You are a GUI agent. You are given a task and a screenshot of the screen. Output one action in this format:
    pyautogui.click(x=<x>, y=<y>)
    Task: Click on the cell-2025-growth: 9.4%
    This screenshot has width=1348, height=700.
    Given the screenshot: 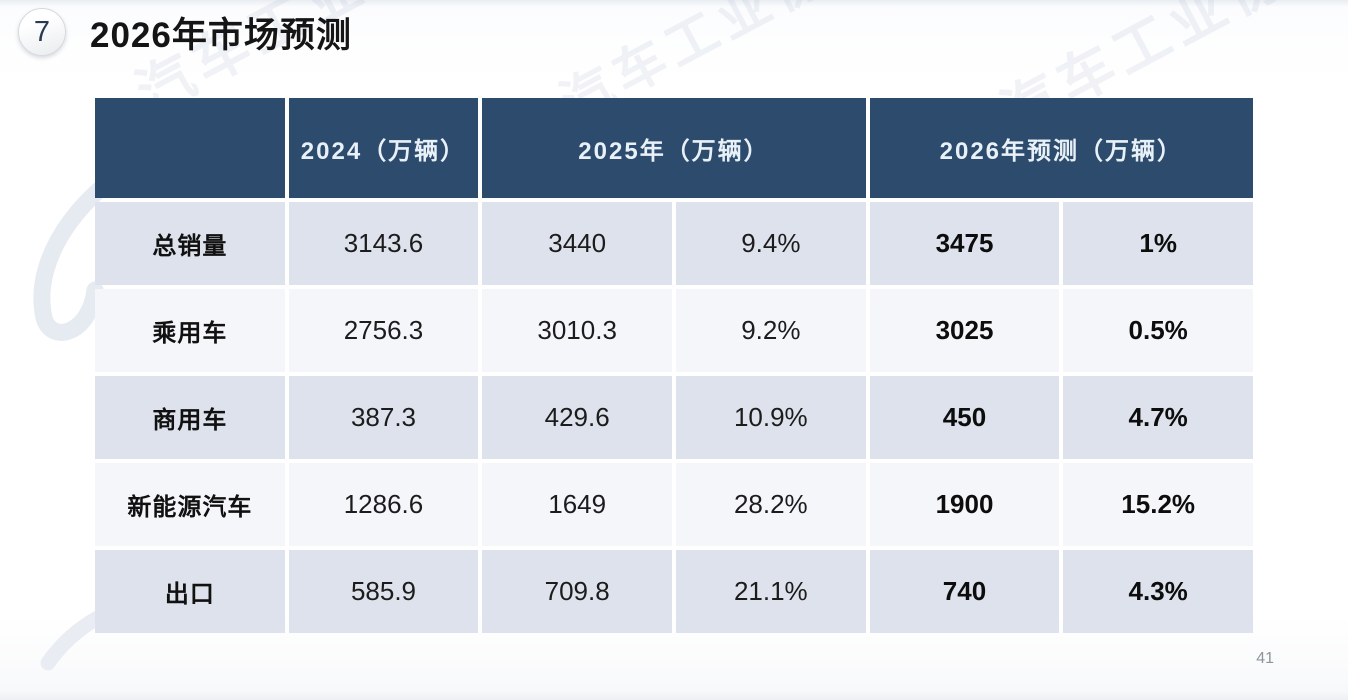 What is the action you would take?
    pyautogui.click(x=771, y=243)
    